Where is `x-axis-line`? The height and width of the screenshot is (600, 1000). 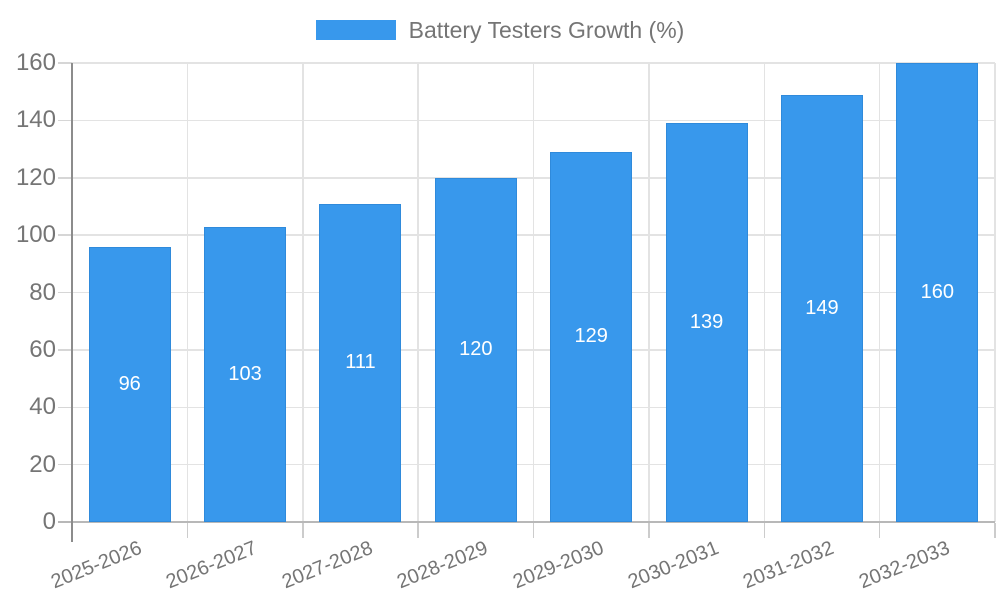 x-axis-line is located at coordinates (526, 522).